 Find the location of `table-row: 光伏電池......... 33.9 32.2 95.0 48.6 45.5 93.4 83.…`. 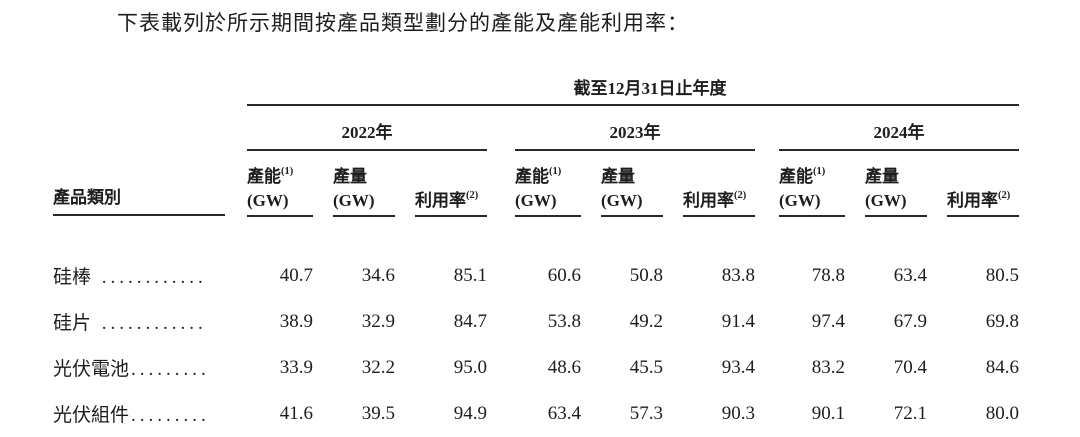

table-row: 光伏電池......... 33.9 32.2 95.0 48.6 45.5 93.4 83.… is located at coordinates (536, 368).